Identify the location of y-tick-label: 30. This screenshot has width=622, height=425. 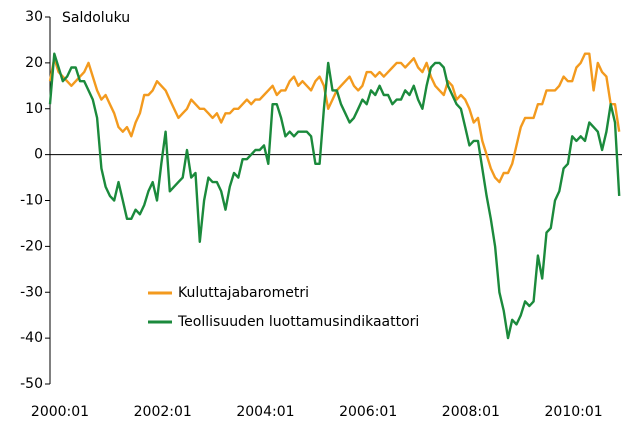
(34, 17).